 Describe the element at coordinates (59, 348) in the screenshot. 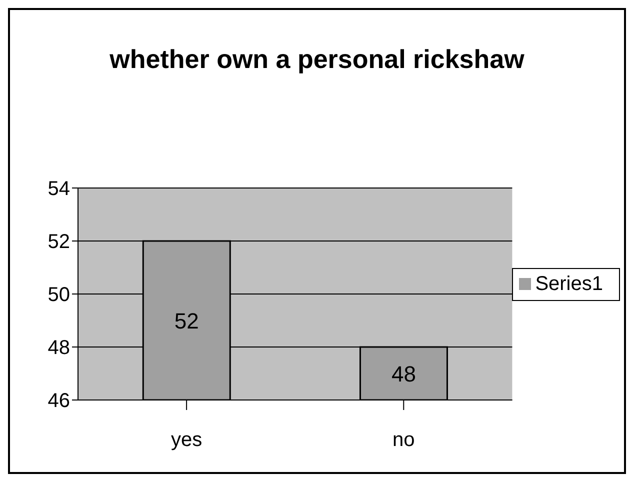

I see `y-tick-label: 48` at that location.